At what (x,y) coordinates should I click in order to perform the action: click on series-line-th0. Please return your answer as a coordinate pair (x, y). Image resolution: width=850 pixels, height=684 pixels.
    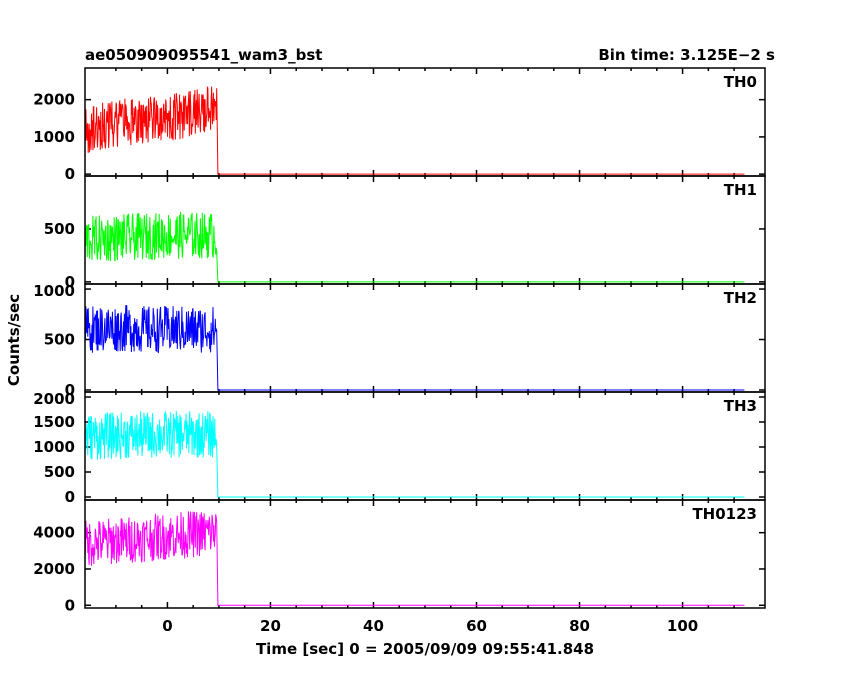
    Looking at the image, I should click on (414, 130).